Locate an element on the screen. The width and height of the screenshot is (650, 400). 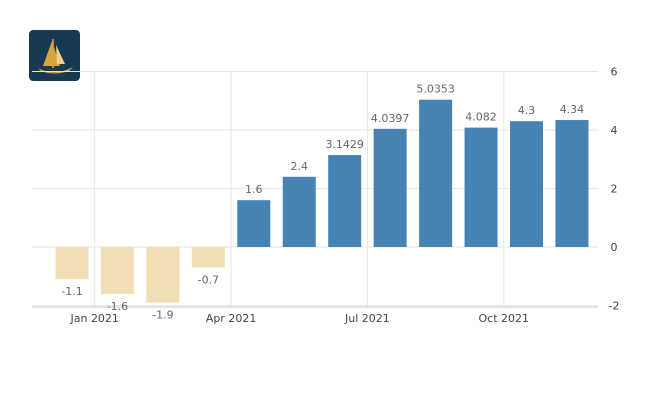
data-label: 4.082 is located at coordinates (481, 117).